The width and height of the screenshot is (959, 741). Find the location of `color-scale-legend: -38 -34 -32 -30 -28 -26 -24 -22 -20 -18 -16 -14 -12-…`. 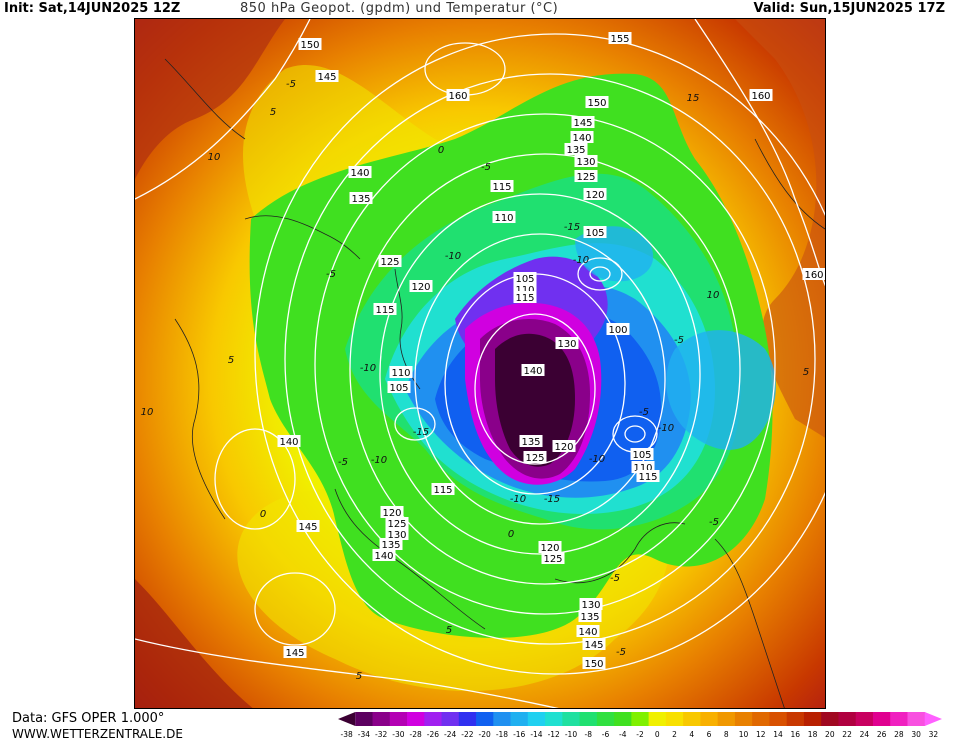

color-scale-legend: -38 -34 -32 -30 -28 -26 -24 -22 -20 -18 -16 -14 -12-… is located at coordinates (640, 725).